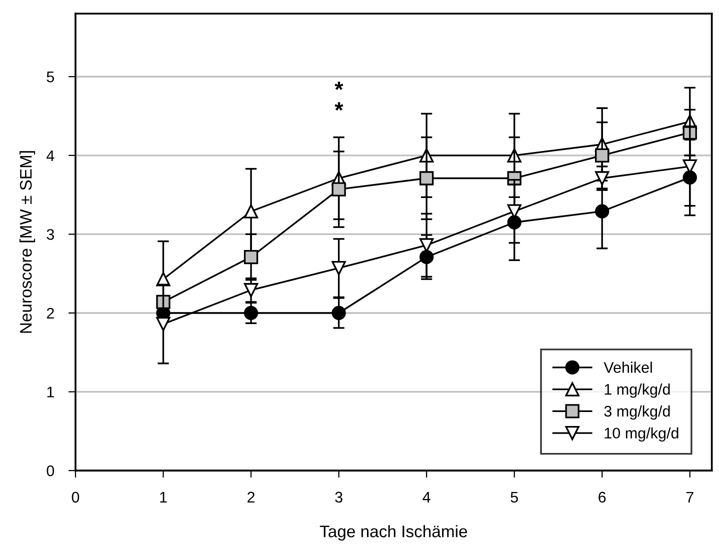 This screenshot has height=544, width=719. What do you see at coordinates (338, 497) in the screenshot?
I see `x-tick-label: 3` at bounding box center [338, 497].